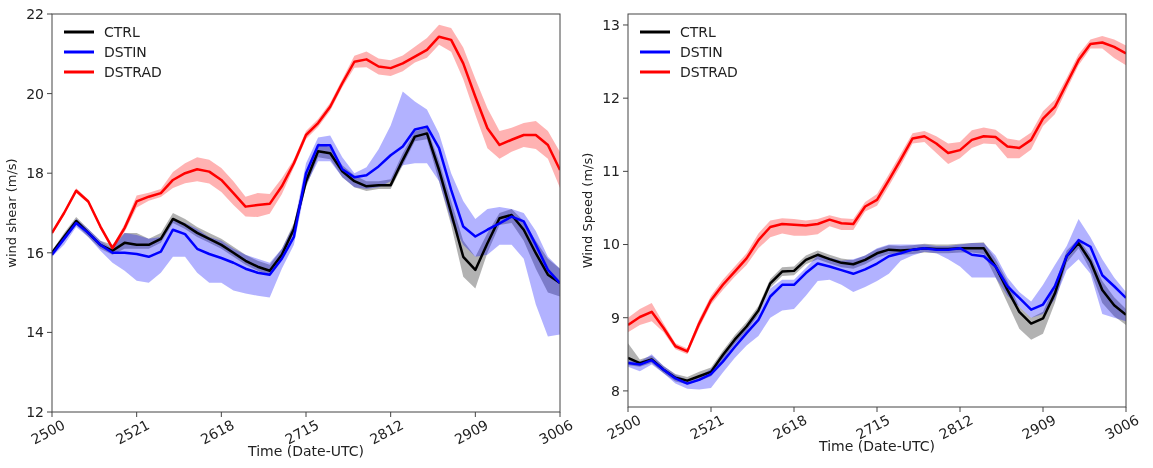 The image size is (1153, 468). Describe the element at coordinates (615, 317) in the screenshot. I see `y-tick-label: 9` at that location.